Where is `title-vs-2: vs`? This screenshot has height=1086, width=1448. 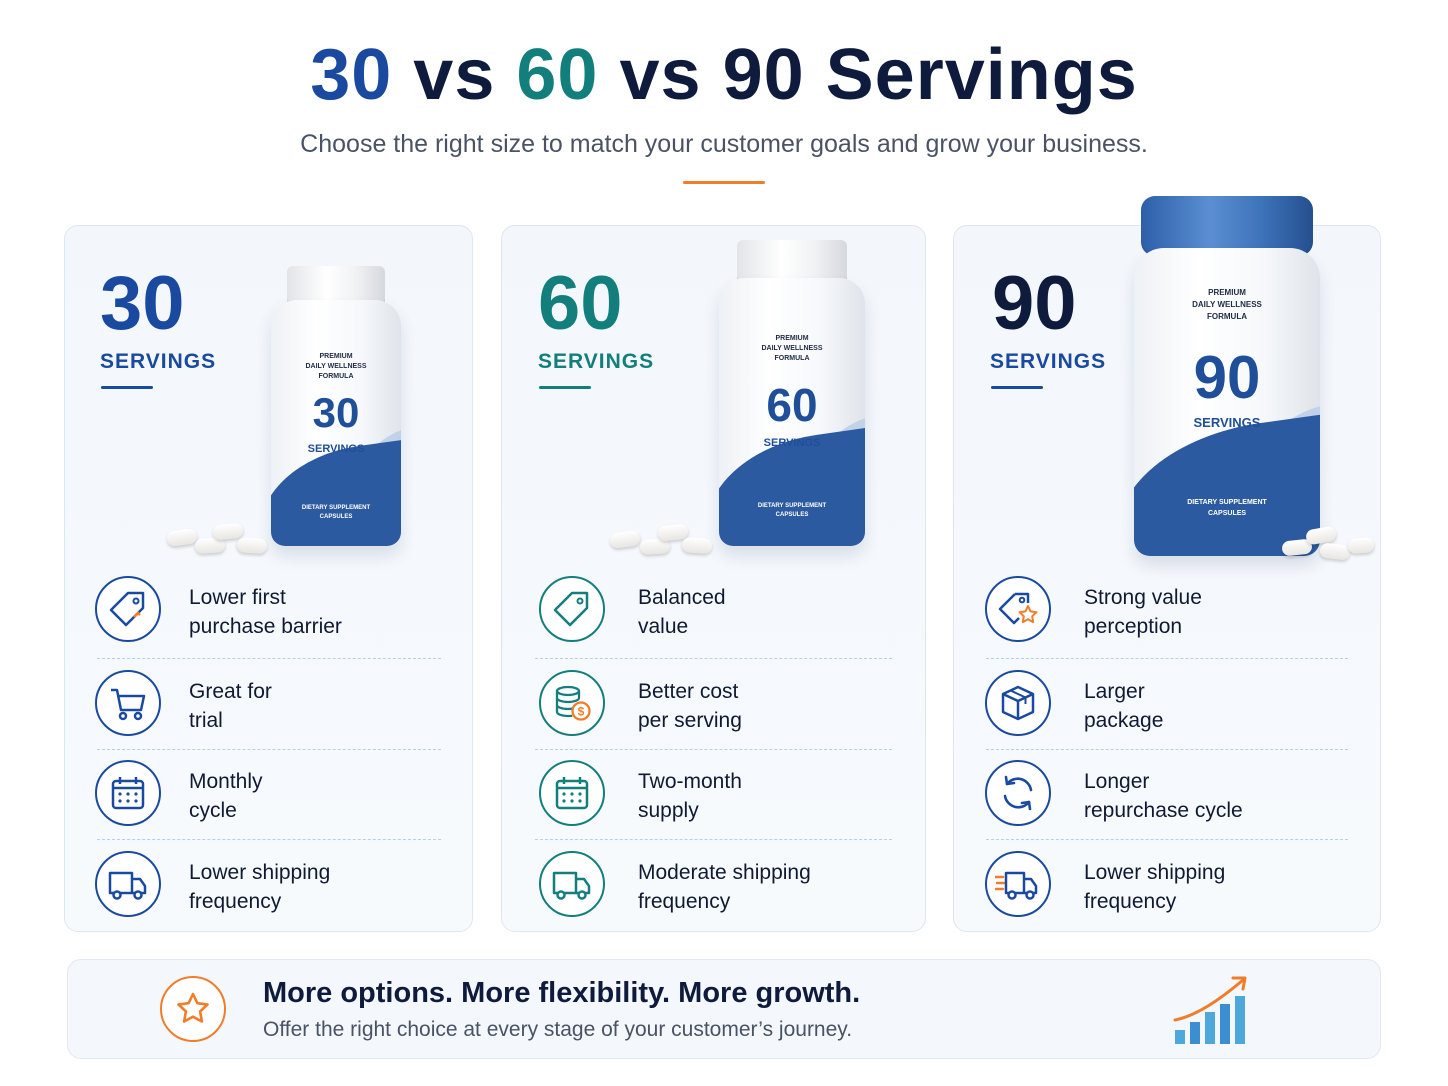
title-vs-2: vs is located at coordinates (660, 75).